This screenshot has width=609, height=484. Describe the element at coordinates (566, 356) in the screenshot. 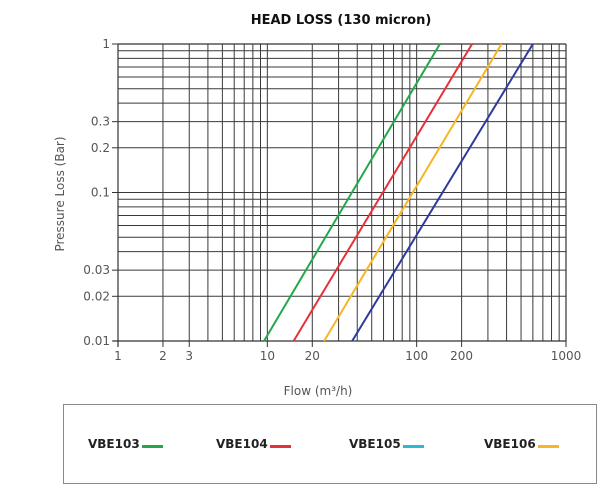

I see `x-tick-label: 1000` at that location.